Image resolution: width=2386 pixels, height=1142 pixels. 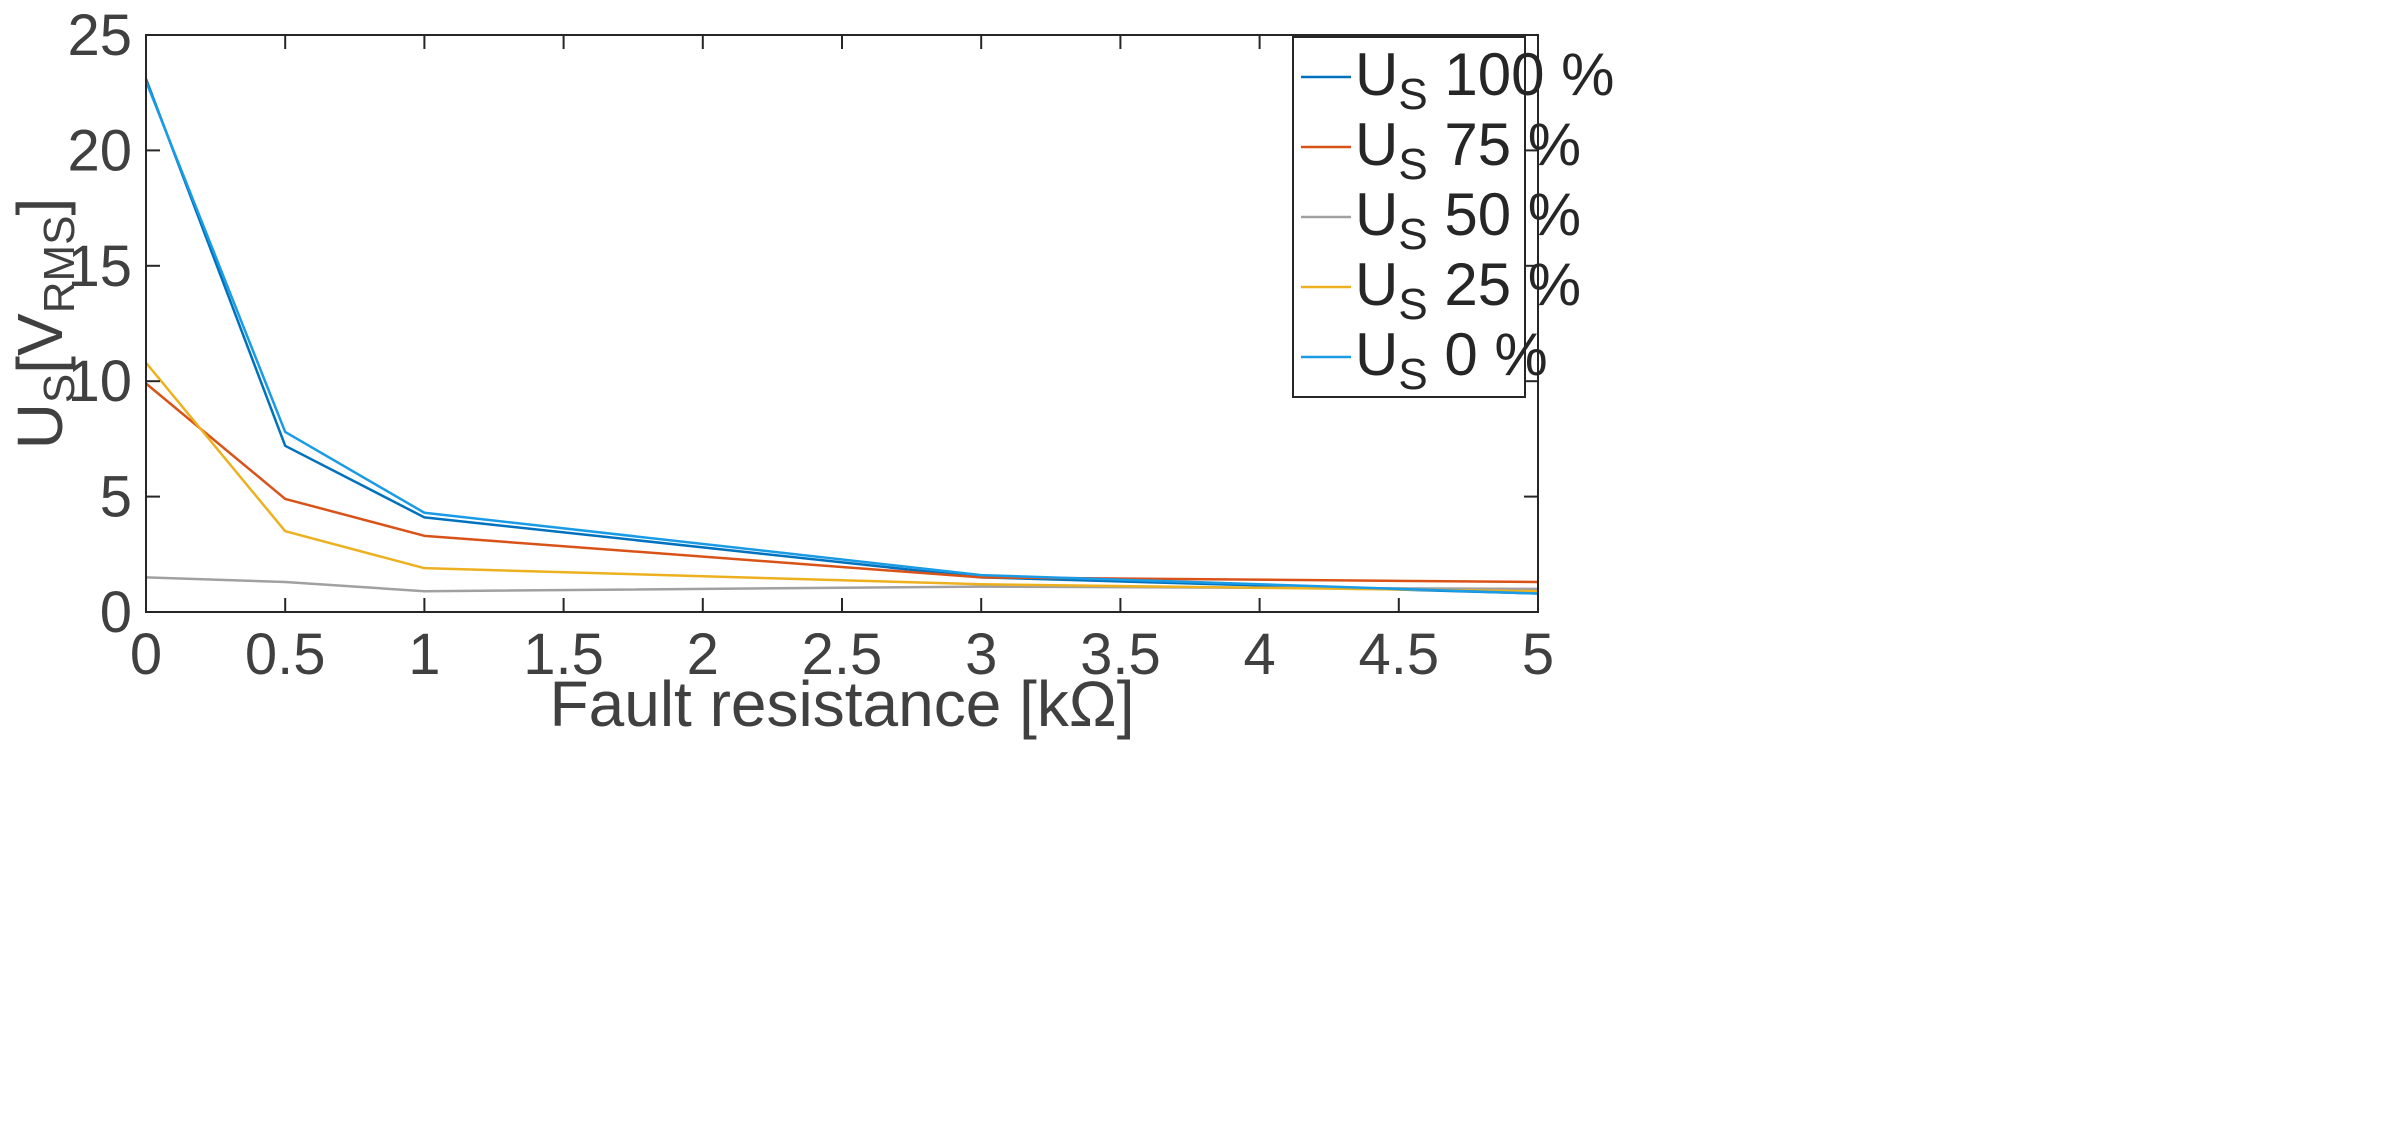 What do you see at coordinates (285, 654) in the screenshot?
I see `x-tick-label: 0.5` at bounding box center [285, 654].